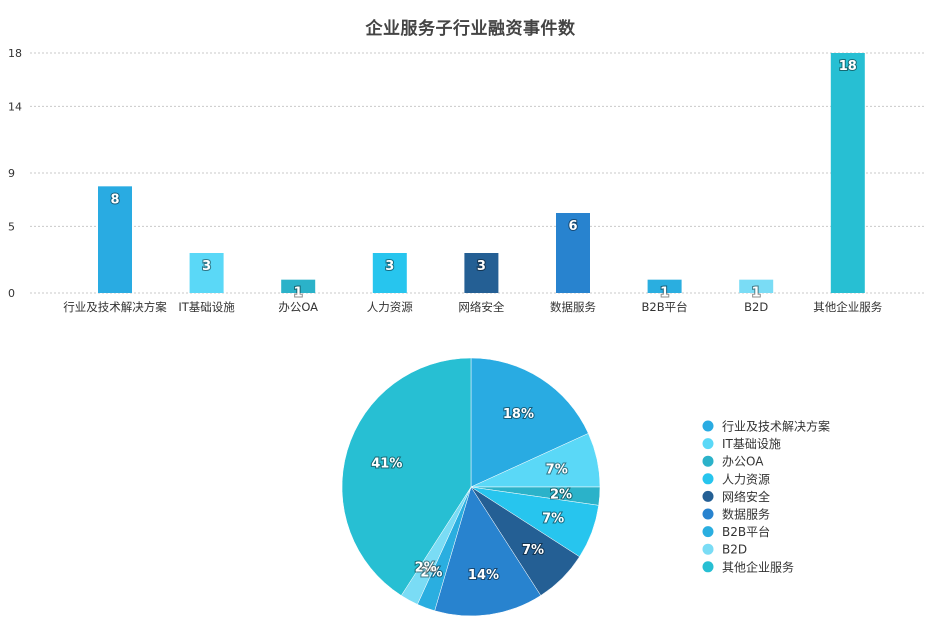 The width and height of the screenshot is (941, 626). I want to click on legend-item: 办公OA, so click(733, 461).